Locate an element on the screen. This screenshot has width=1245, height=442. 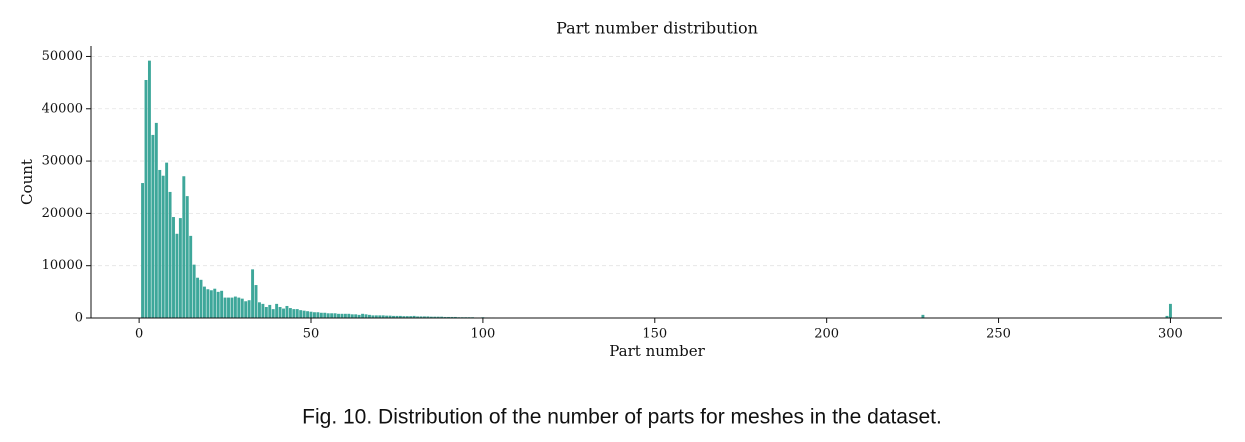
x-tick-label: 150 is located at coordinates (654, 334).